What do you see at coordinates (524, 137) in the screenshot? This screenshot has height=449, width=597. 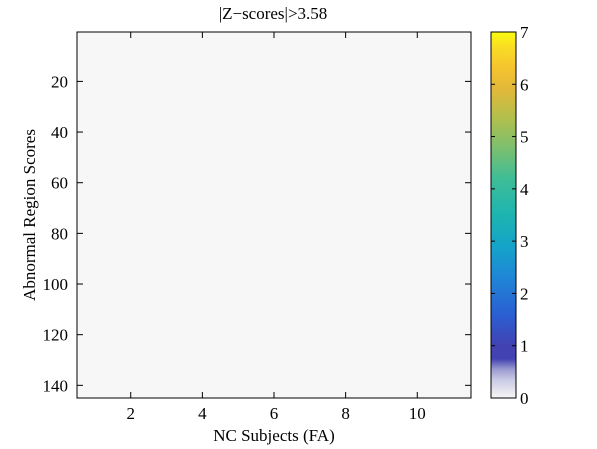 I see `colorbar-tick-label: 5` at bounding box center [524, 137].